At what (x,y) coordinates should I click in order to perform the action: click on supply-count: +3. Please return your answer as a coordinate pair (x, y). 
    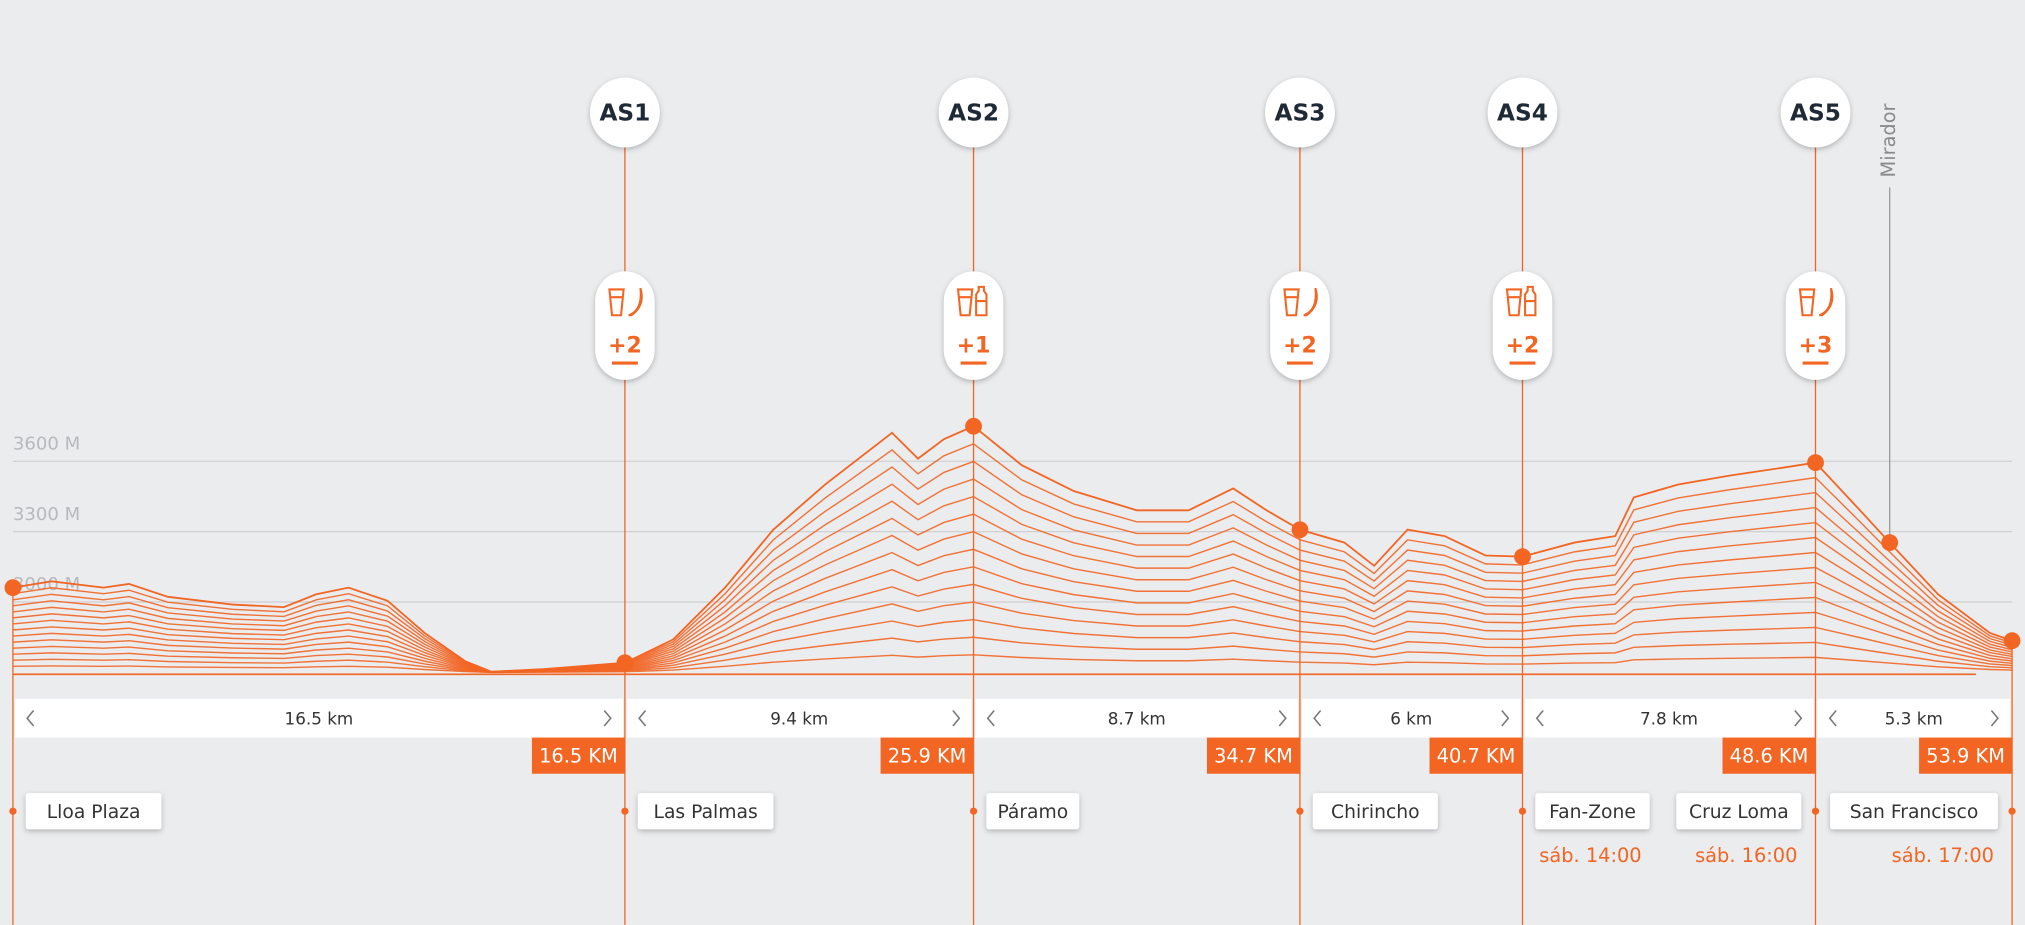
    Looking at the image, I should click on (1816, 345).